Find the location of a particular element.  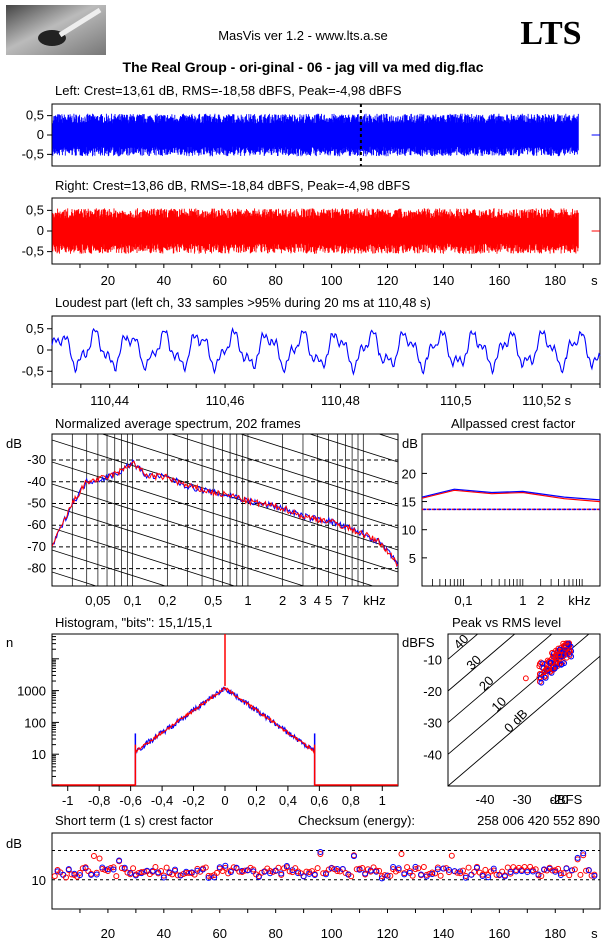

x-tick-label: 40 is located at coordinates (164, 933).